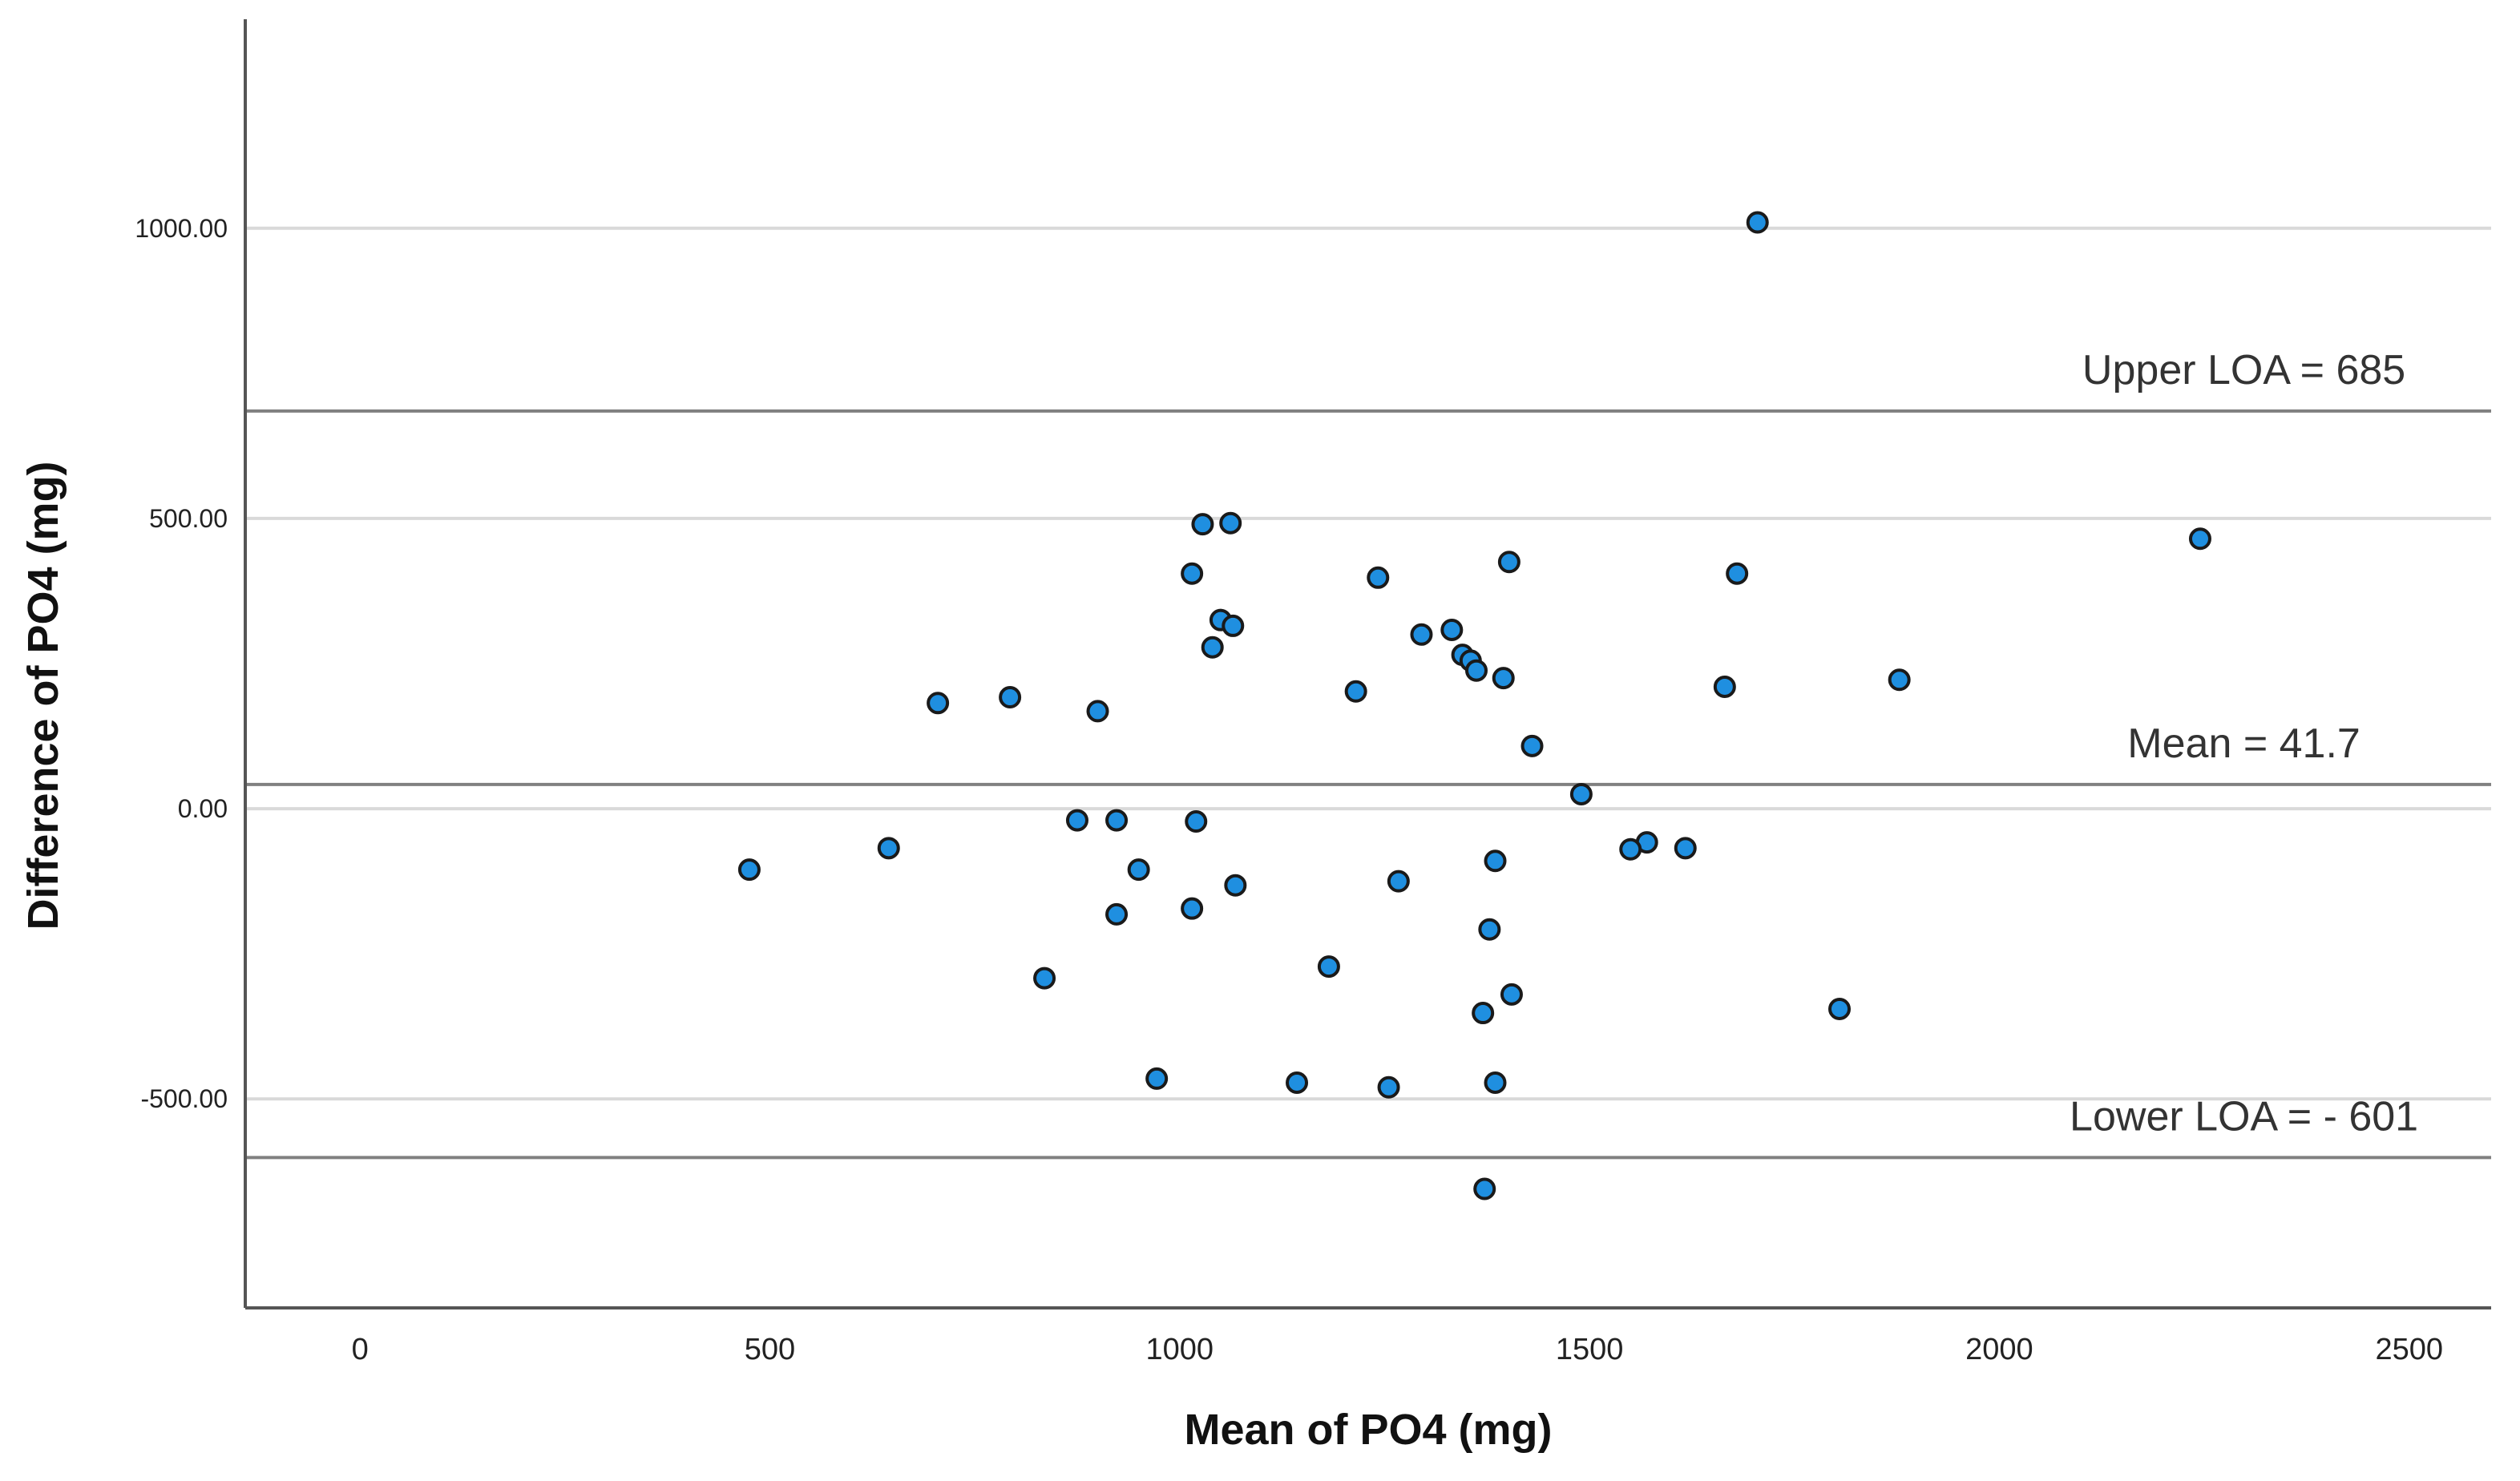 Image resolution: width=2520 pixels, height=1481 pixels. Describe the element at coordinates (1397, 1349) in the screenshot. I see `x-tick-labels: 0 500 1000 1500 2000 2500` at that location.